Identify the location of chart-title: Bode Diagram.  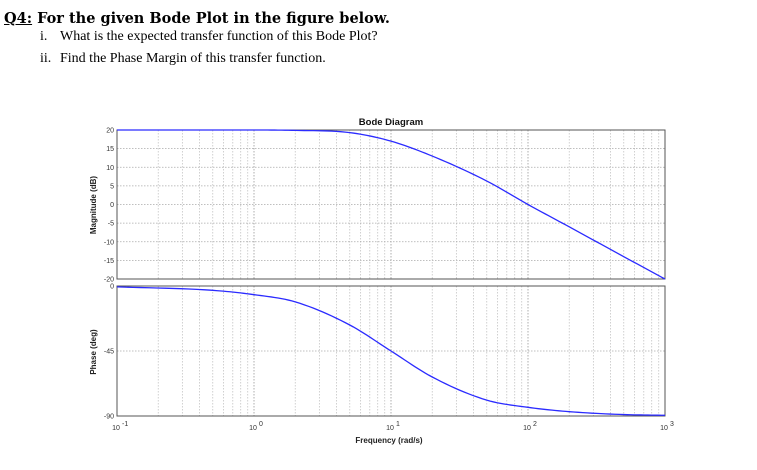
(391, 122).